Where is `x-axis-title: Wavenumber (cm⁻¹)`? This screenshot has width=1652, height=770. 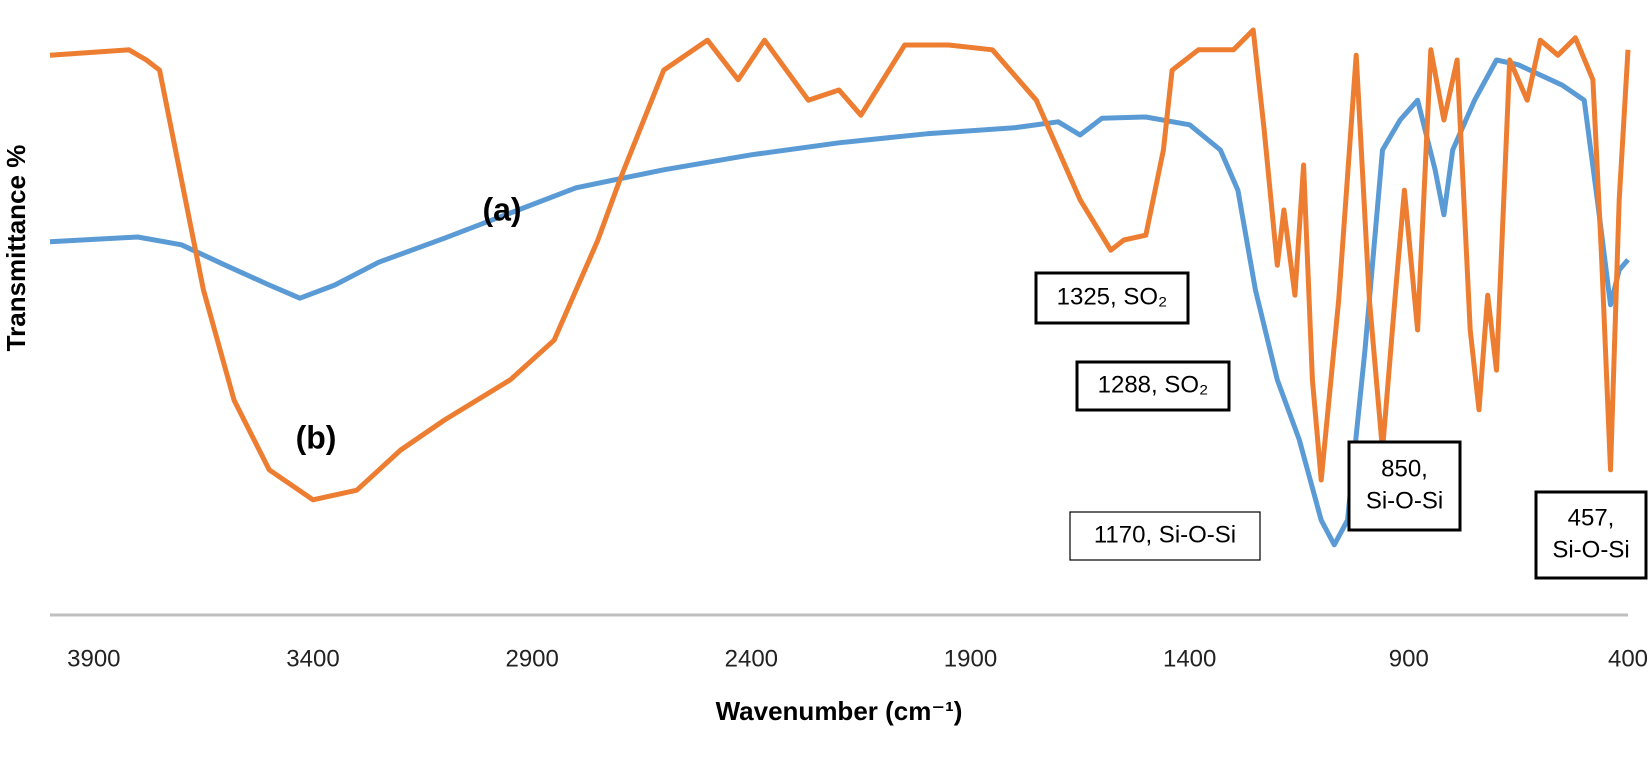 x-axis-title: Wavenumber (cm⁻¹) is located at coordinates (839, 711).